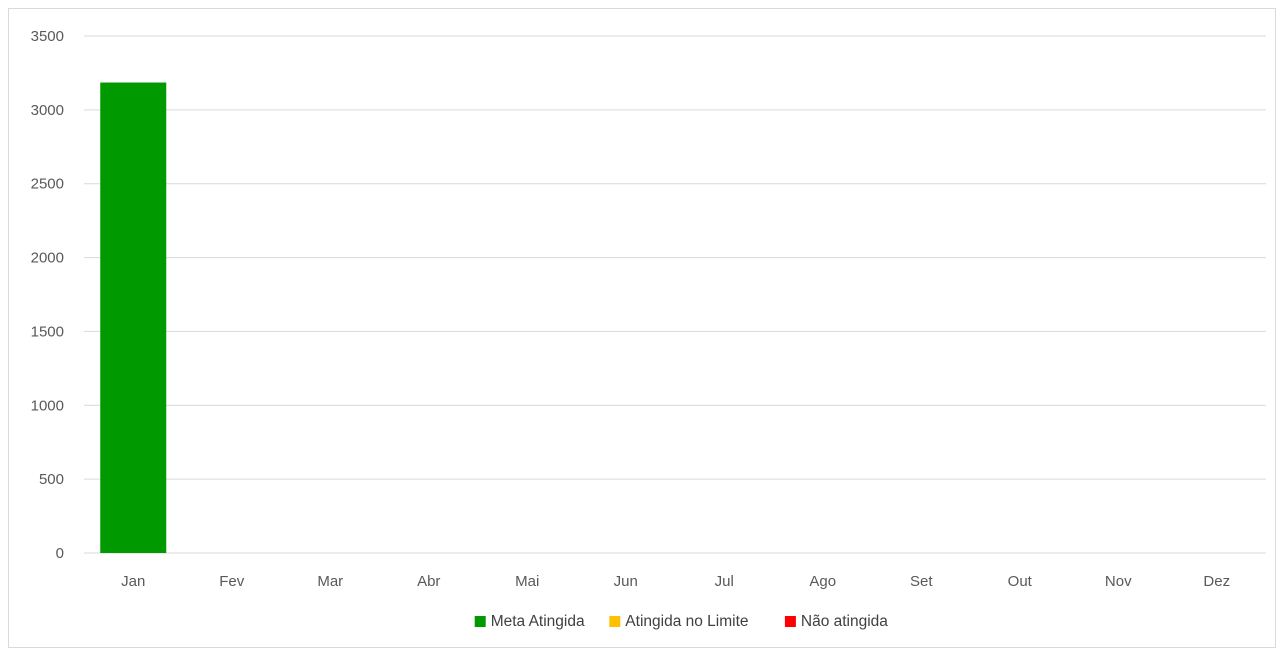 The image size is (1279, 650). What do you see at coordinates (47, 184) in the screenshot?
I see `y-tick-label: 2500` at bounding box center [47, 184].